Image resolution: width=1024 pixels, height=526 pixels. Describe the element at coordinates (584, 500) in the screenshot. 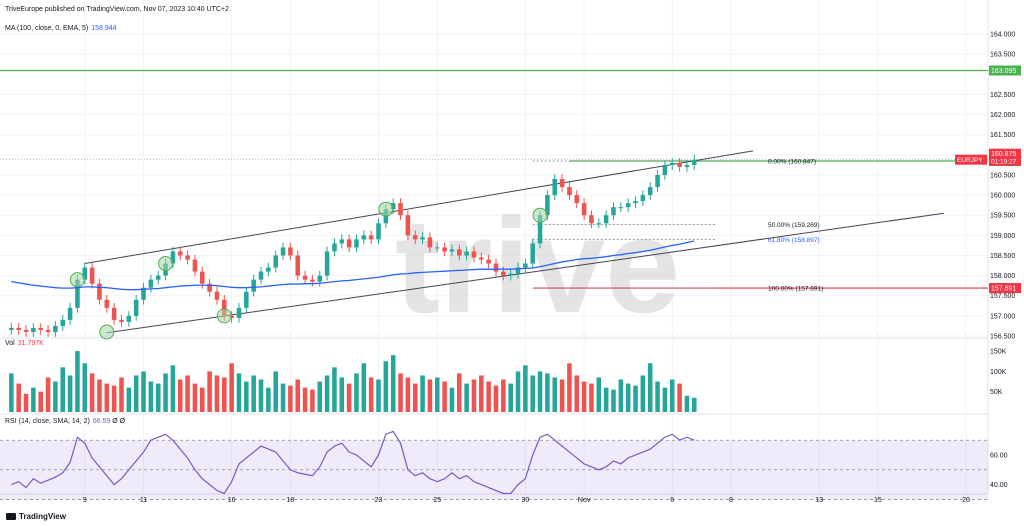

I see `time-tick-label: Nov` at that location.